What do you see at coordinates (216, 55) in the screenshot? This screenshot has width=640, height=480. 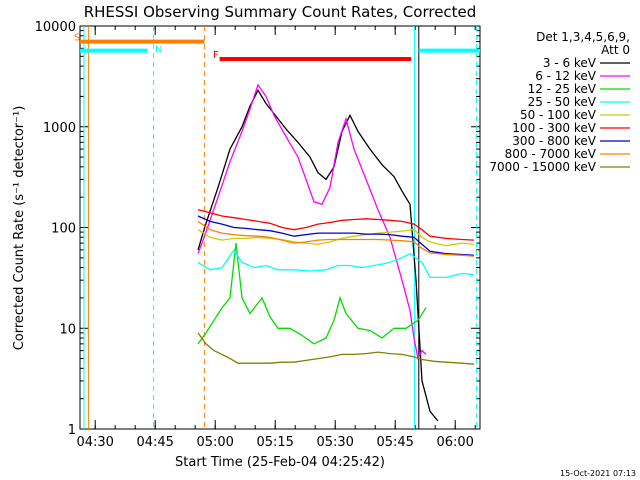 I see `flag-label-f: F` at bounding box center [216, 55].